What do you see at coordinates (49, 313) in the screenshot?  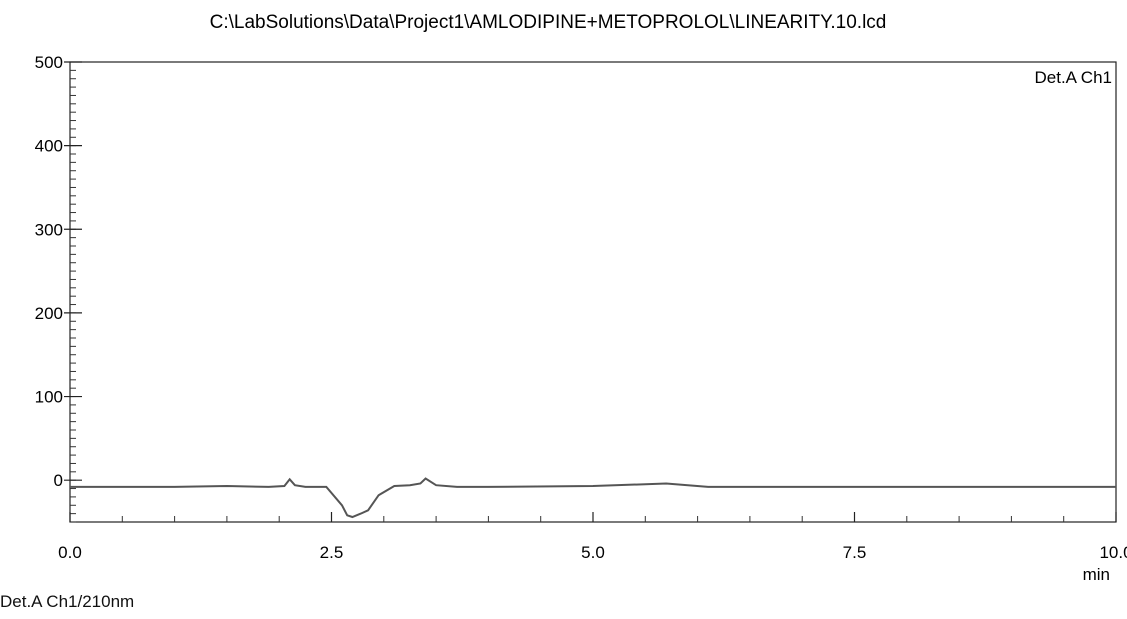 I see `y-tick-label: 200` at bounding box center [49, 313].